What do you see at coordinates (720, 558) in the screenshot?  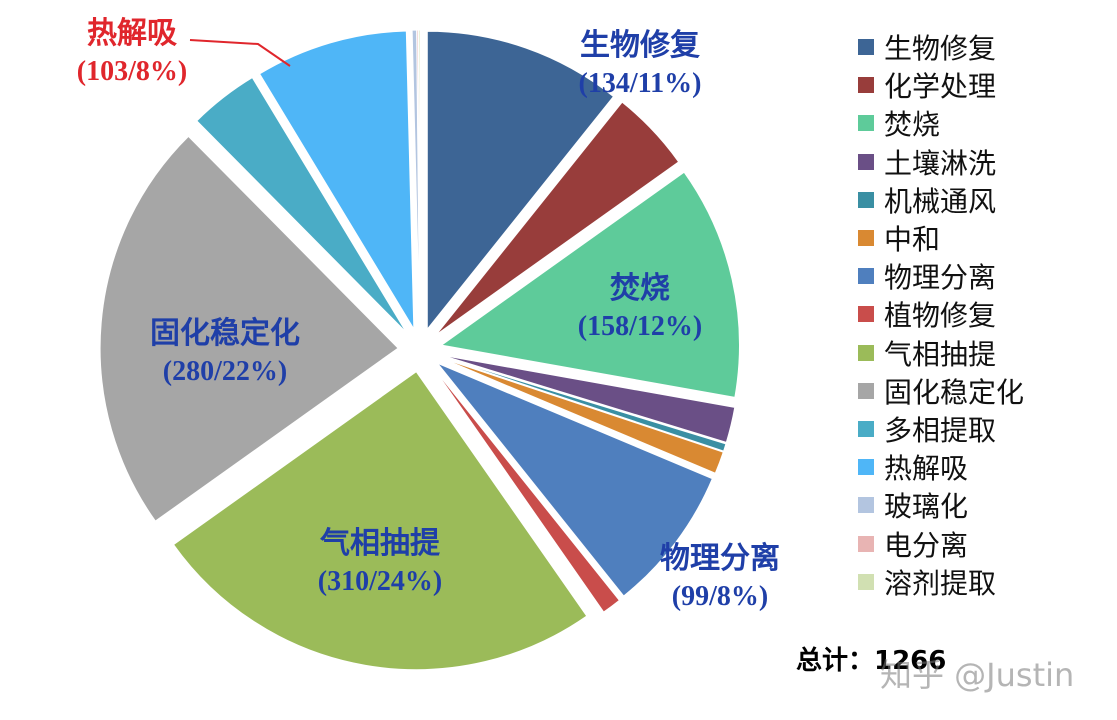 I see `slice-label-7: 物理分离` at bounding box center [720, 558].